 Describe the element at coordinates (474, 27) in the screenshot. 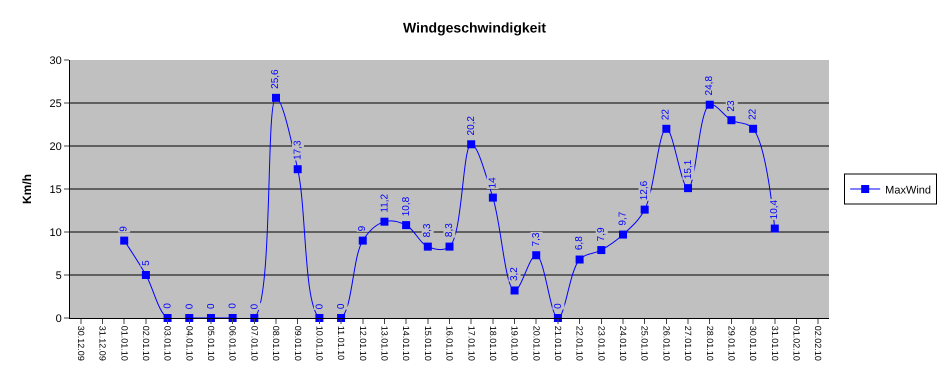

I see `chart-title: Windgeschwindigkeit` at that location.